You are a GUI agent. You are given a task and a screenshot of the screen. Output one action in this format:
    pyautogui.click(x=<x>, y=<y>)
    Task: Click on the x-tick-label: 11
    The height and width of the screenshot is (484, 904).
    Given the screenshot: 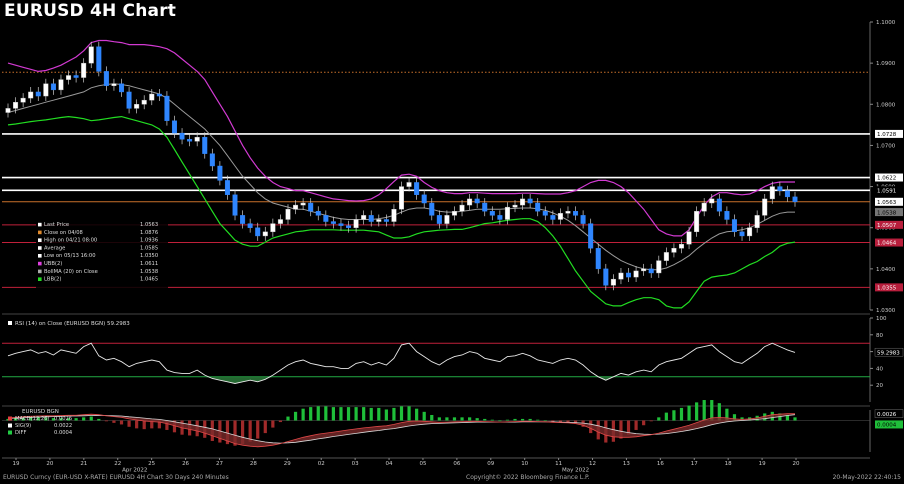 What is the action you would take?
    pyautogui.click(x=558, y=464)
    